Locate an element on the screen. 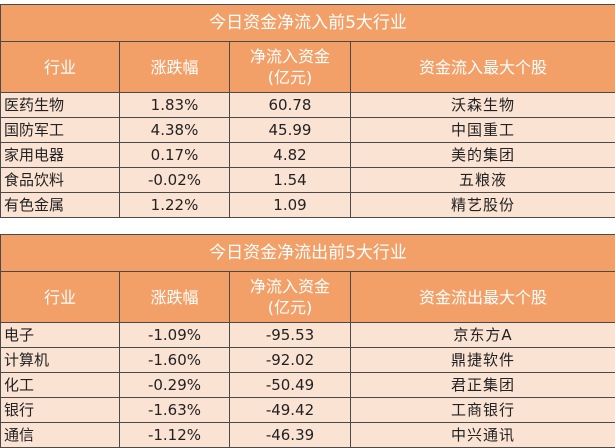 The width and height of the screenshot is (615, 448). table-row: 有色金属 1.22% 1.09 精艺股份 is located at coordinates (308, 205).